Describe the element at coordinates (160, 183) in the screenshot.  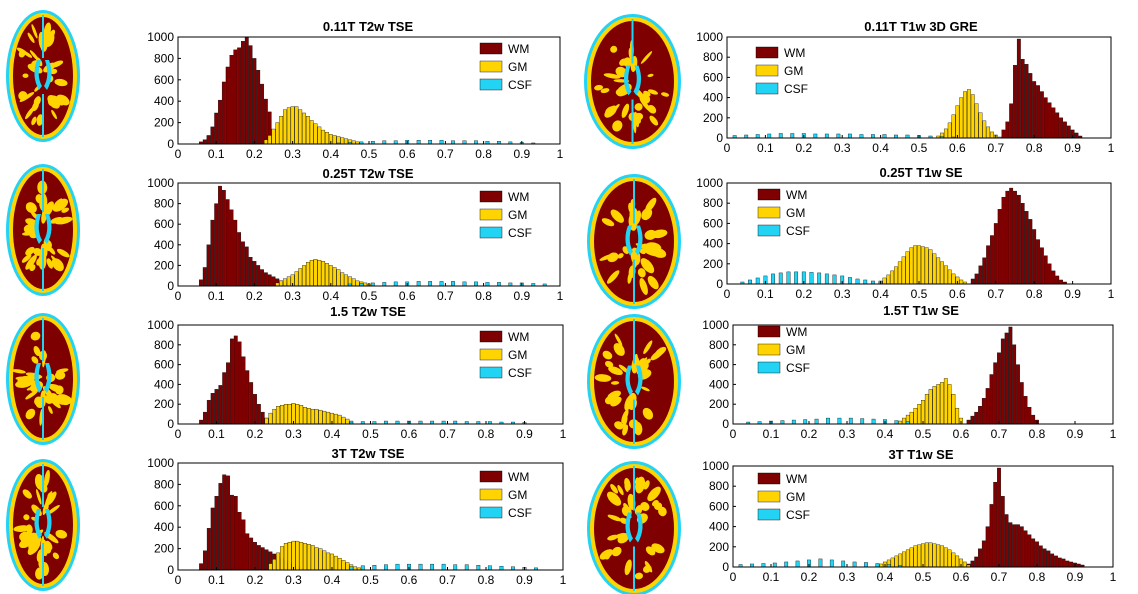
I see `y-tick-label: 1000` at that location.